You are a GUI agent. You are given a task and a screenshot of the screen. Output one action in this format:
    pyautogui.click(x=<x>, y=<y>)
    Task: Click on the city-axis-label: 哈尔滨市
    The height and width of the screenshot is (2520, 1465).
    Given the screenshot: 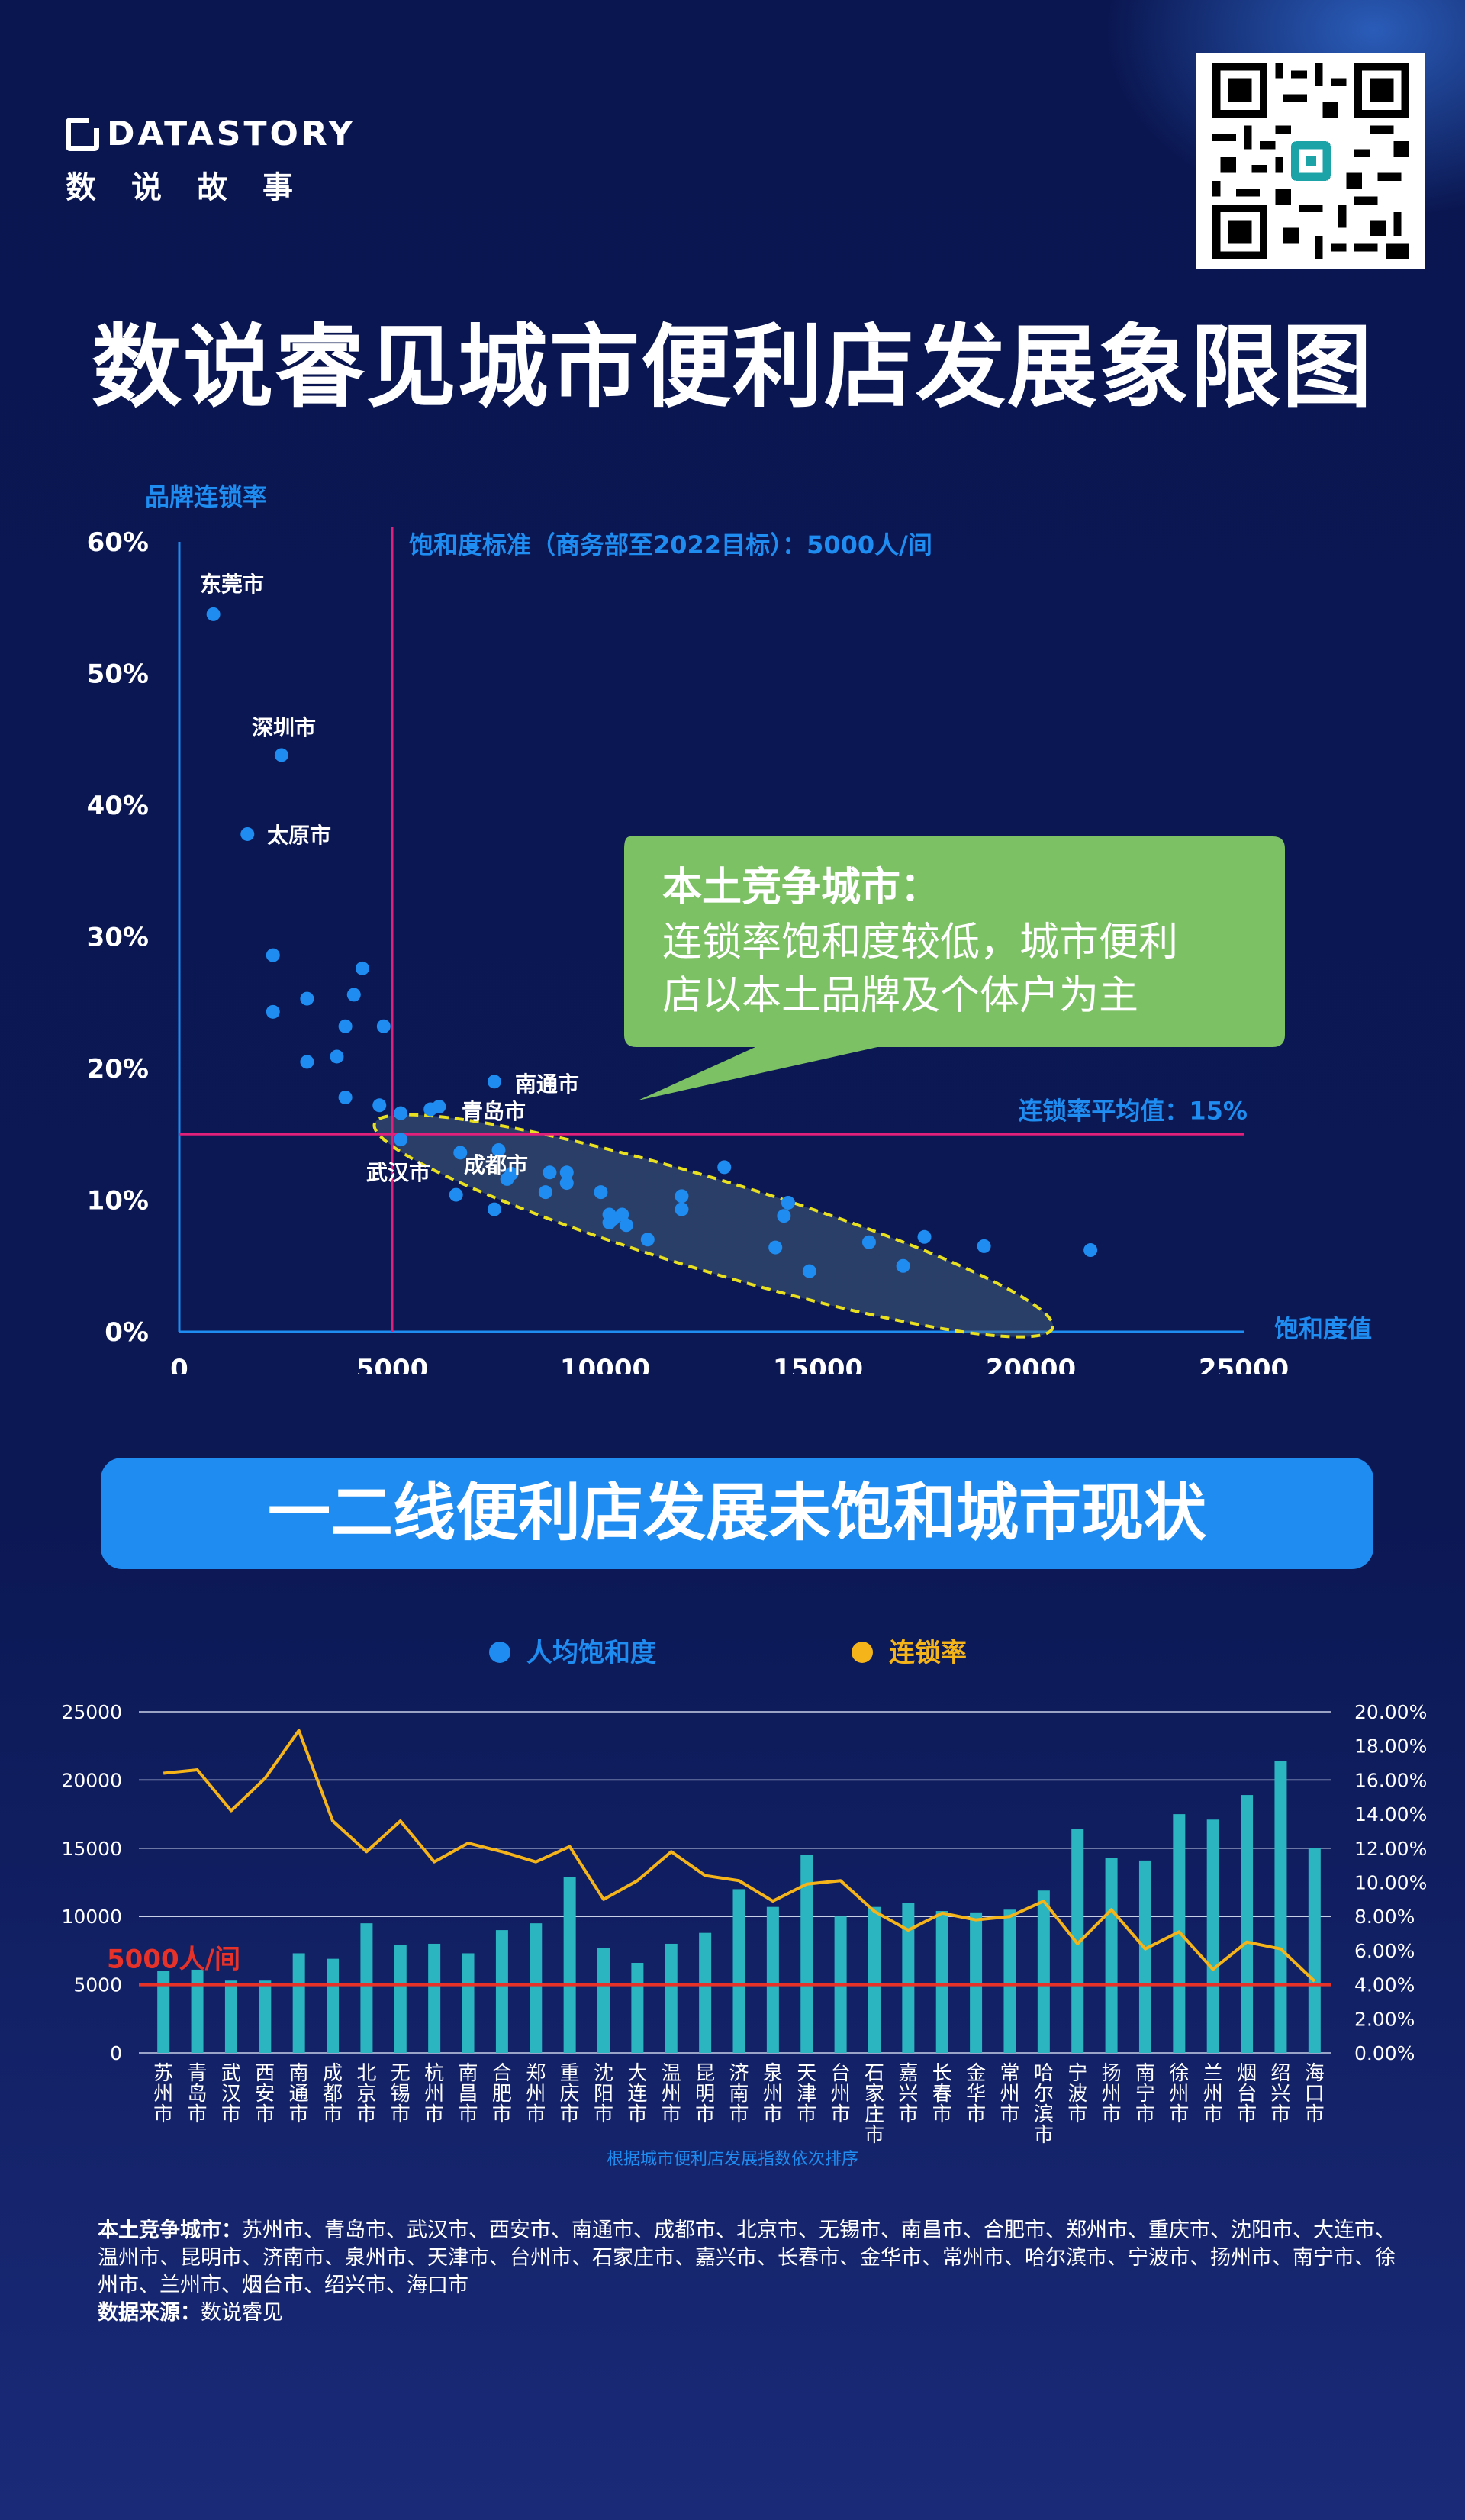 What is the action you would take?
    pyautogui.click(x=1044, y=2104)
    